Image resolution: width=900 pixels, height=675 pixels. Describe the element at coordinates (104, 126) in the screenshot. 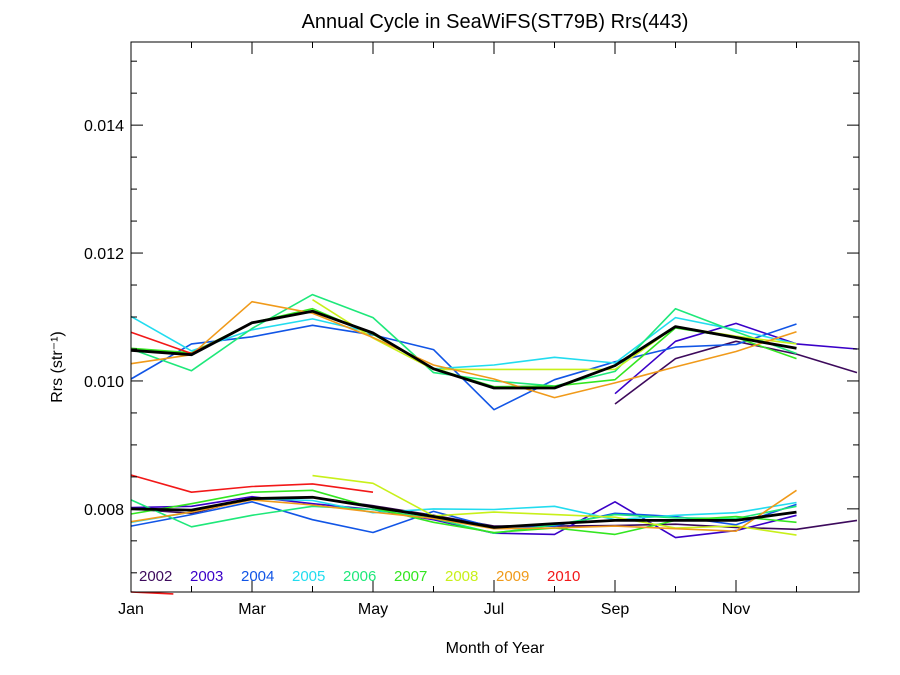

I see `y-tick-label: 0.014` at that location.